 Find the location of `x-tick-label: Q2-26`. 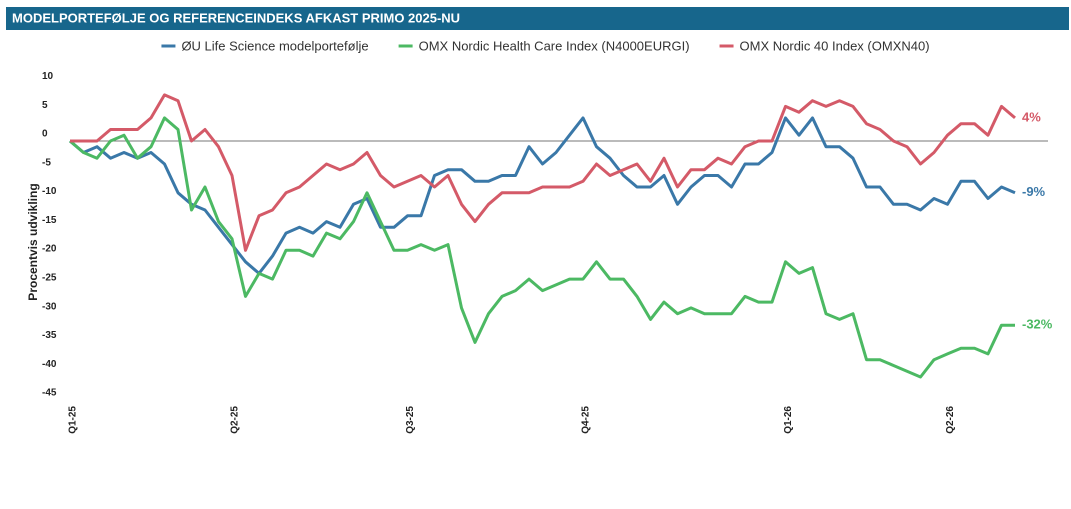

x-tick-label: Q2-26 is located at coordinates (950, 420).